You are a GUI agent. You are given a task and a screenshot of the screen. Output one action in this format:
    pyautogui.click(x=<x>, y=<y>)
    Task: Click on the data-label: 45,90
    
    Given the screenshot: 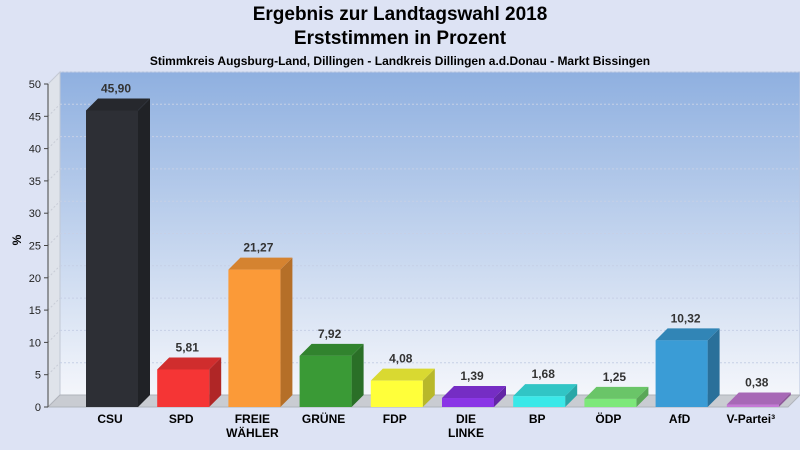 What is the action you would take?
    pyautogui.click(x=116, y=88)
    